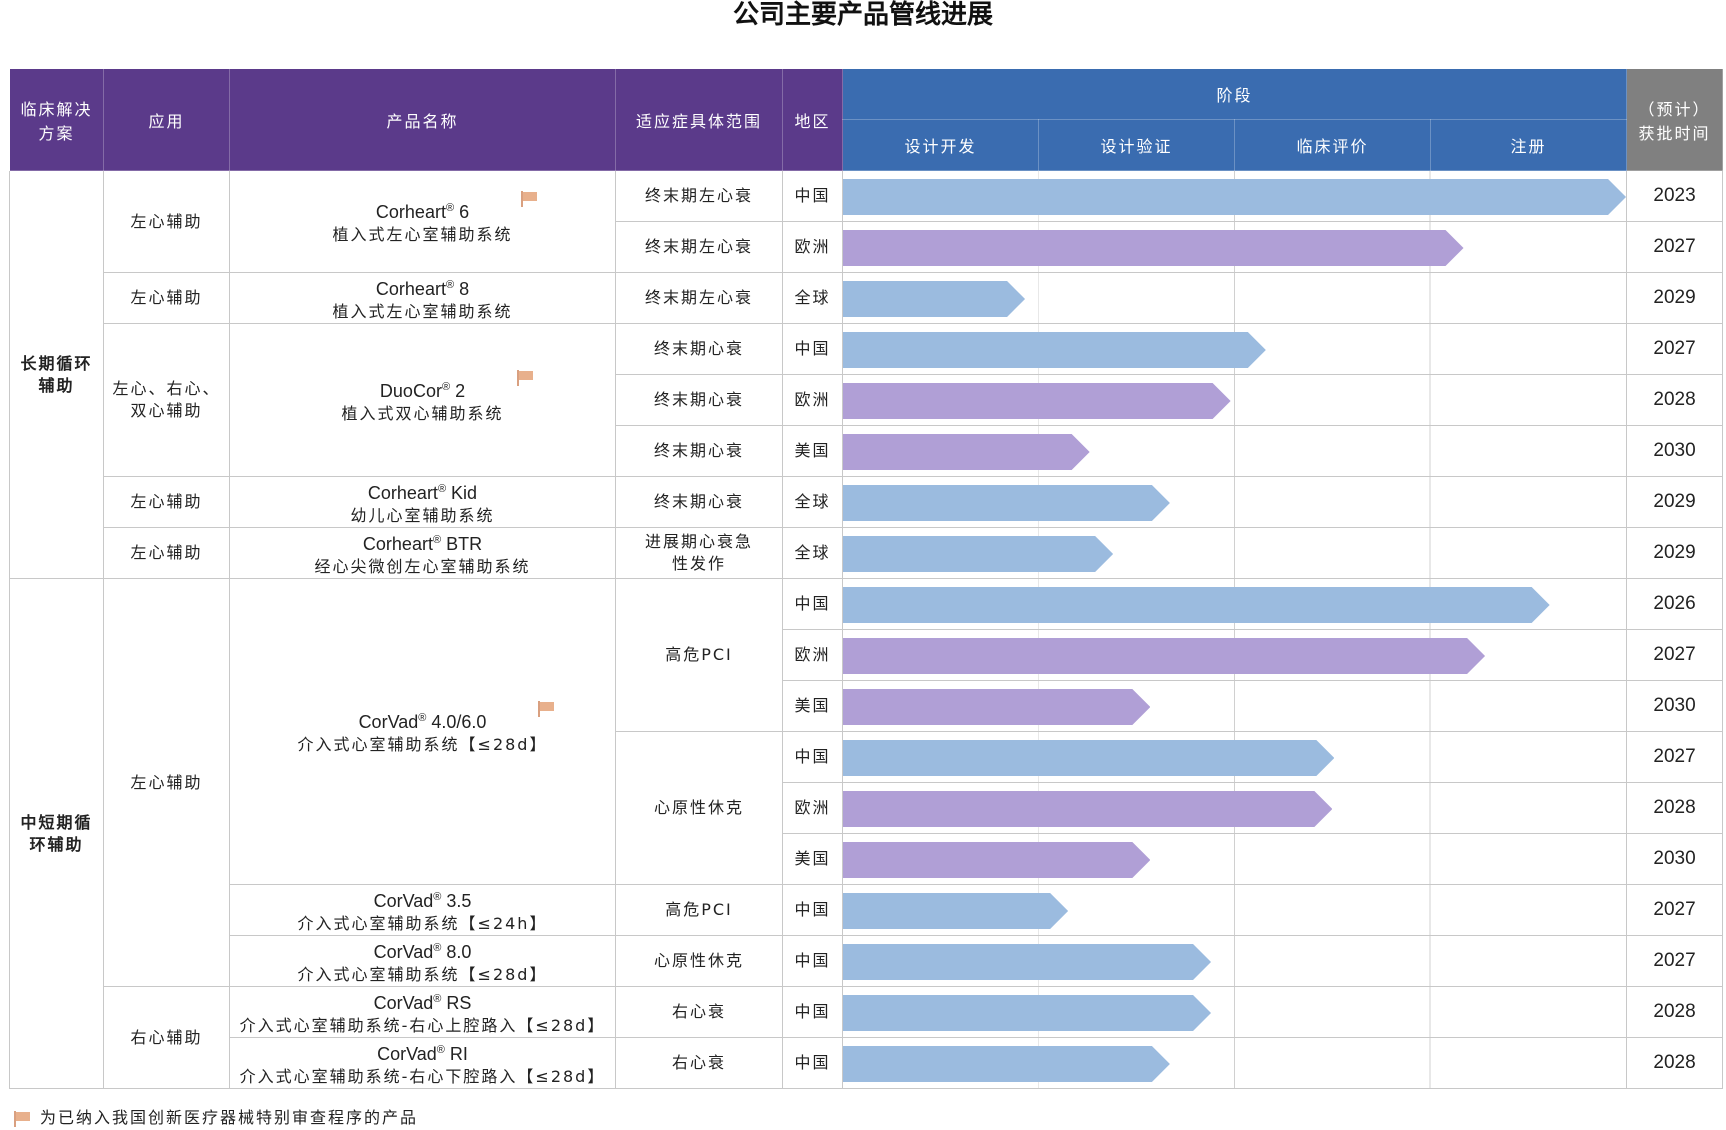 This screenshot has width=1726, height=1130. I want to click on product-name: Corheart® Kid, so click(422, 493).